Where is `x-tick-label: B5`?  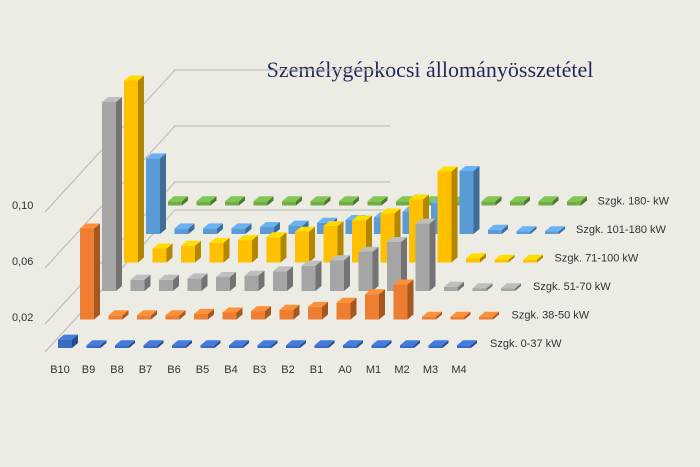 x-tick-label: B5 is located at coordinates (202, 370).